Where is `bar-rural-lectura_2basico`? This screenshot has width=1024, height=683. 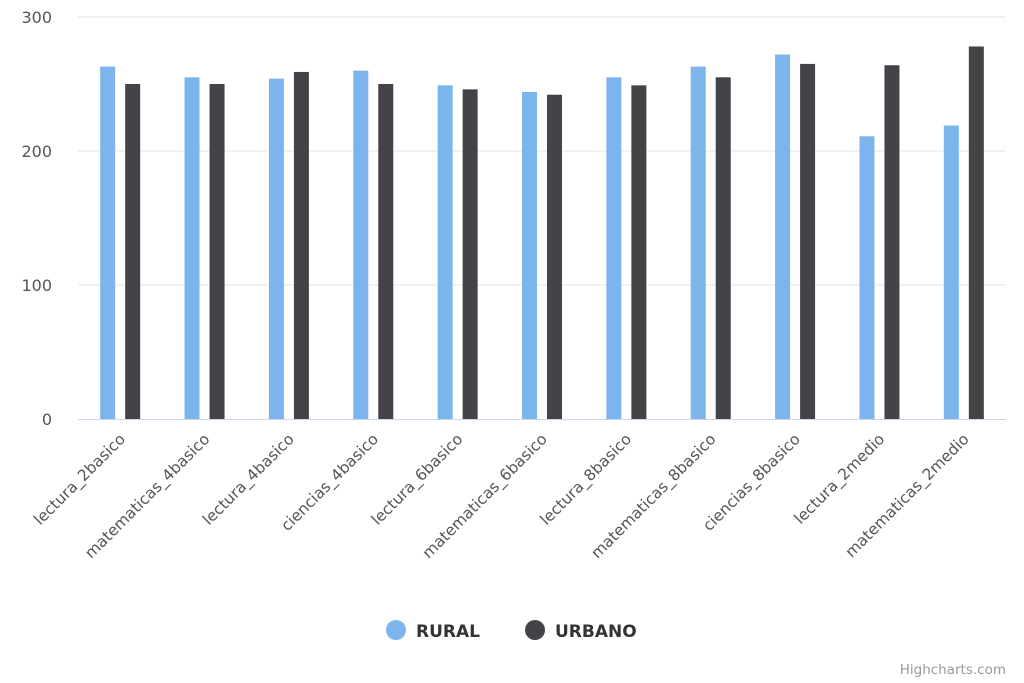
bar-rural-lectura_2basico is located at coordinates (108, 242).